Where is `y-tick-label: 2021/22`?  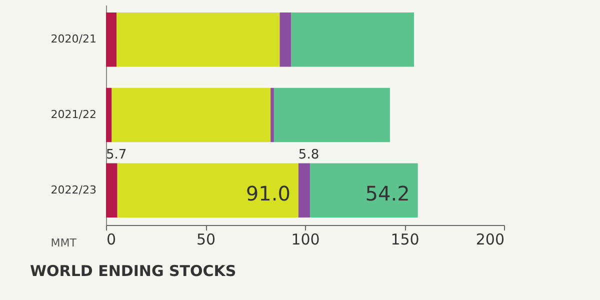
y-tick-label: 2021/22 is located at coordinates (73, 114).